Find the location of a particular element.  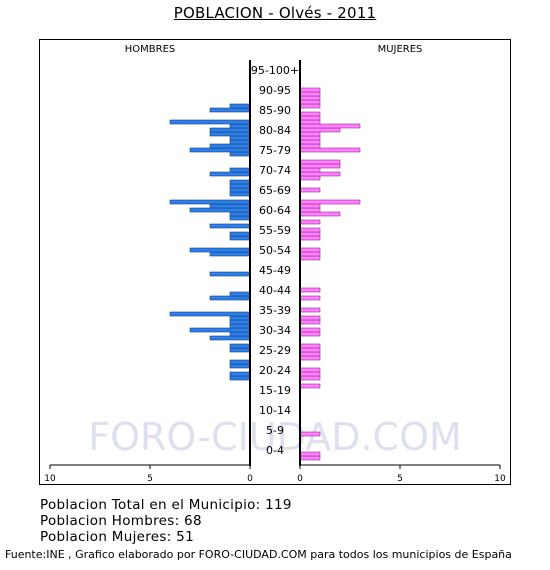

population-women: Poblacion Mujeres: 51 is located at coordinates (117, 537).